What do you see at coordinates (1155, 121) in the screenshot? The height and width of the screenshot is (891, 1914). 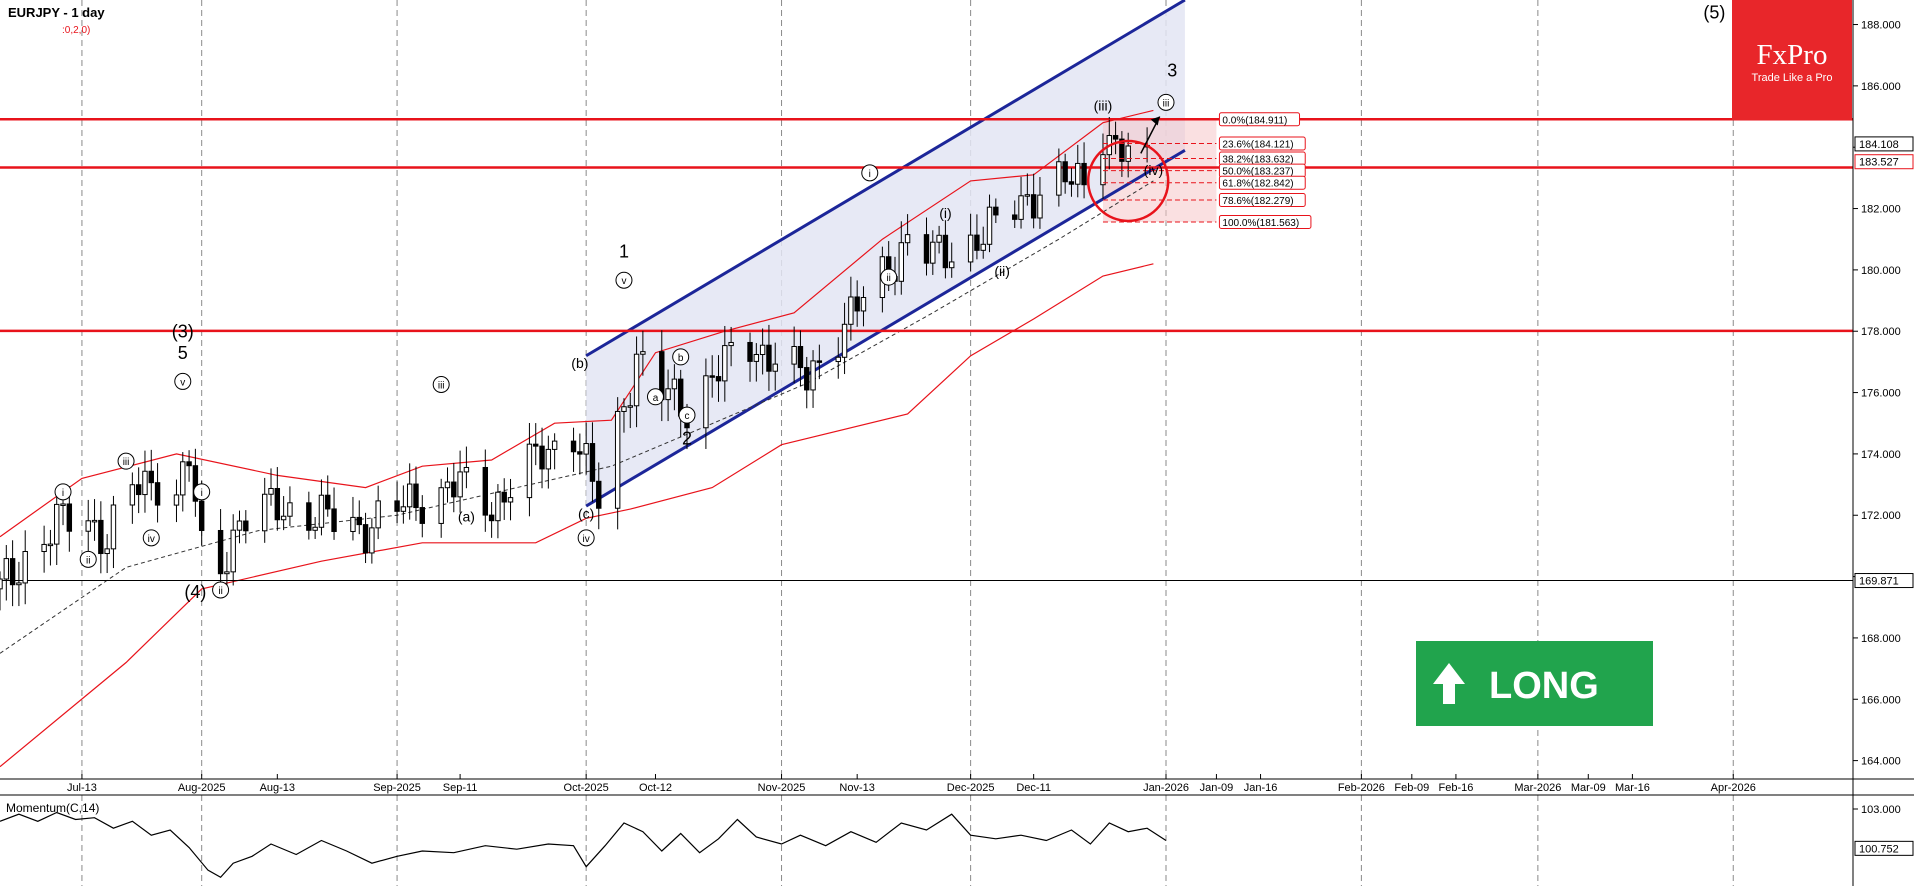 I see `projection-arrow-head` at bounding box center [1155, 121].